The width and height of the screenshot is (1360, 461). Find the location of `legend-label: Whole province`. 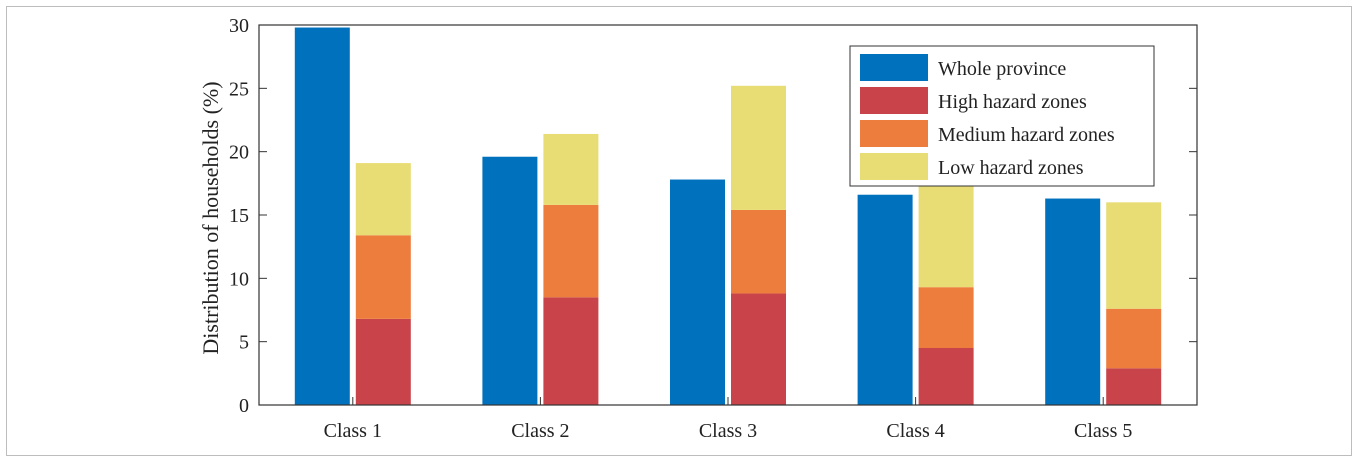

legend-label: Whole province is located at coordinates (1002, 69).